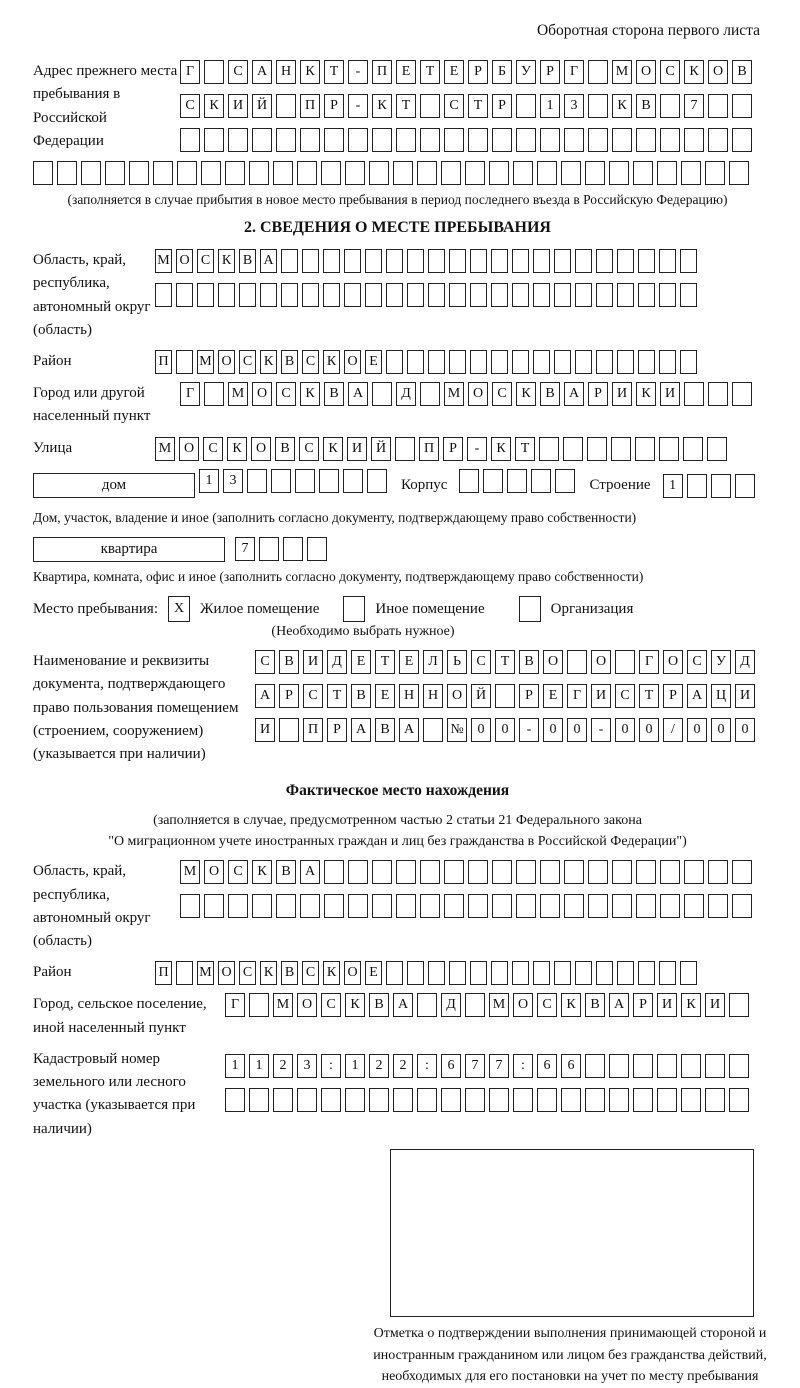  I want to click on apartment-boxes: 7, so click(281, 549).